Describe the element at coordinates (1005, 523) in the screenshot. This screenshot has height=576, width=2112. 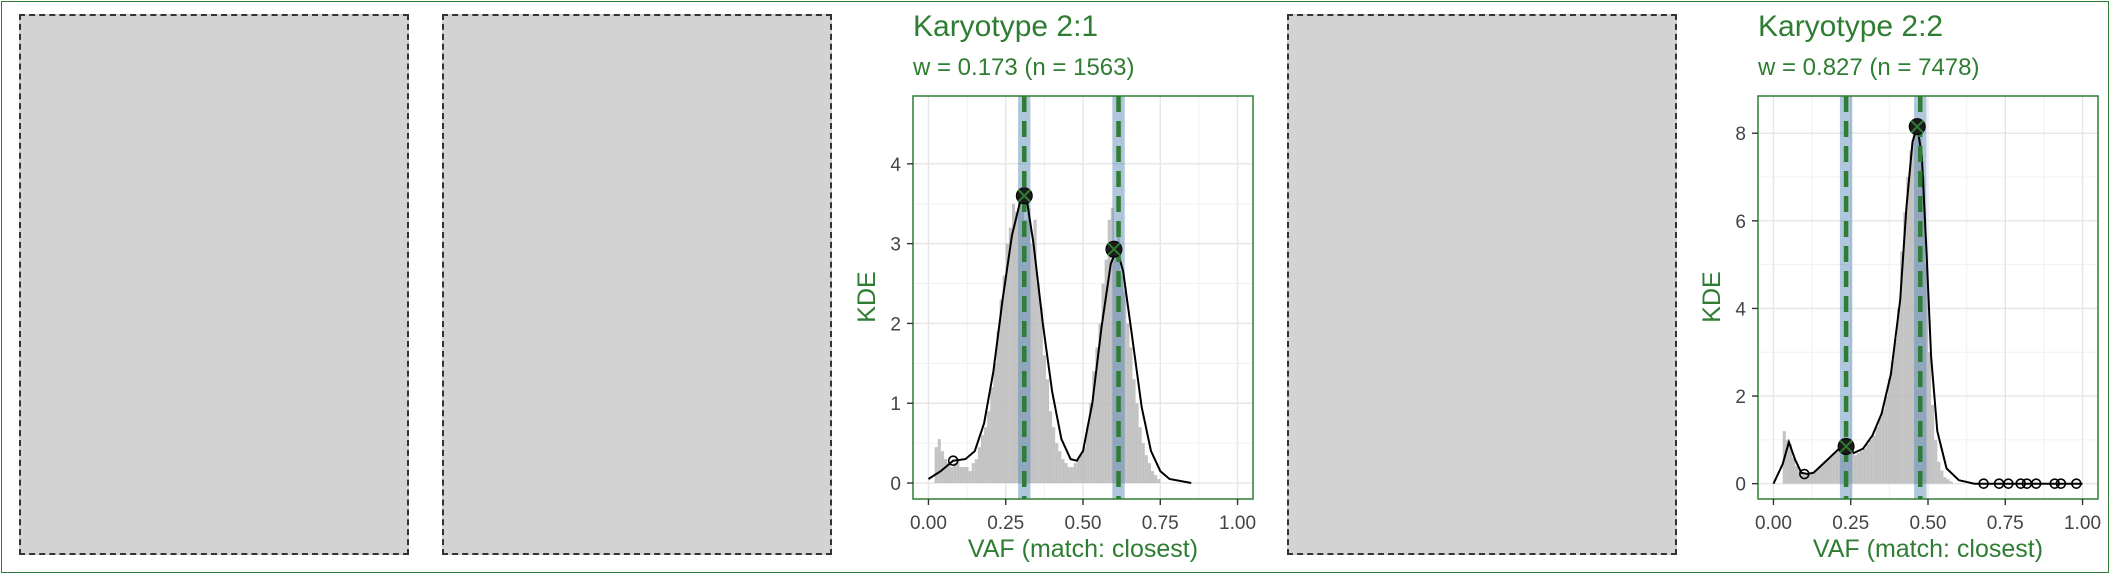
I see `x-tick-label: 0.25` at that location.